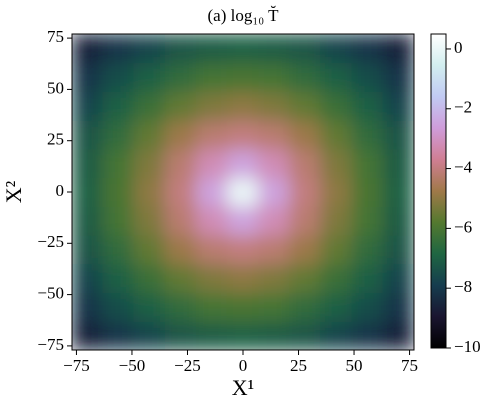  I want to click on y-tick-label: 25, so click(55, 139).